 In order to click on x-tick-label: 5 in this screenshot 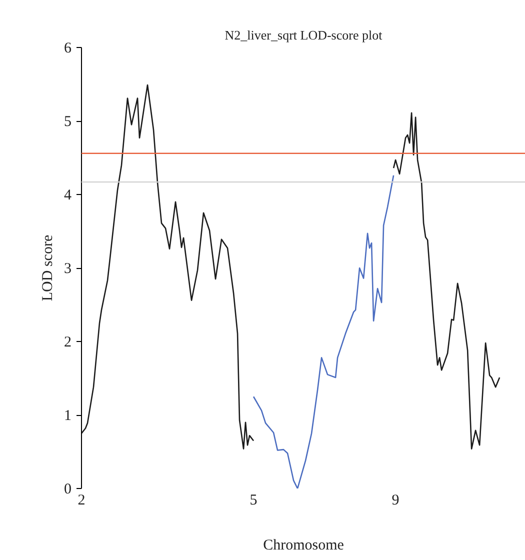, I will do `click(254, 500)`.